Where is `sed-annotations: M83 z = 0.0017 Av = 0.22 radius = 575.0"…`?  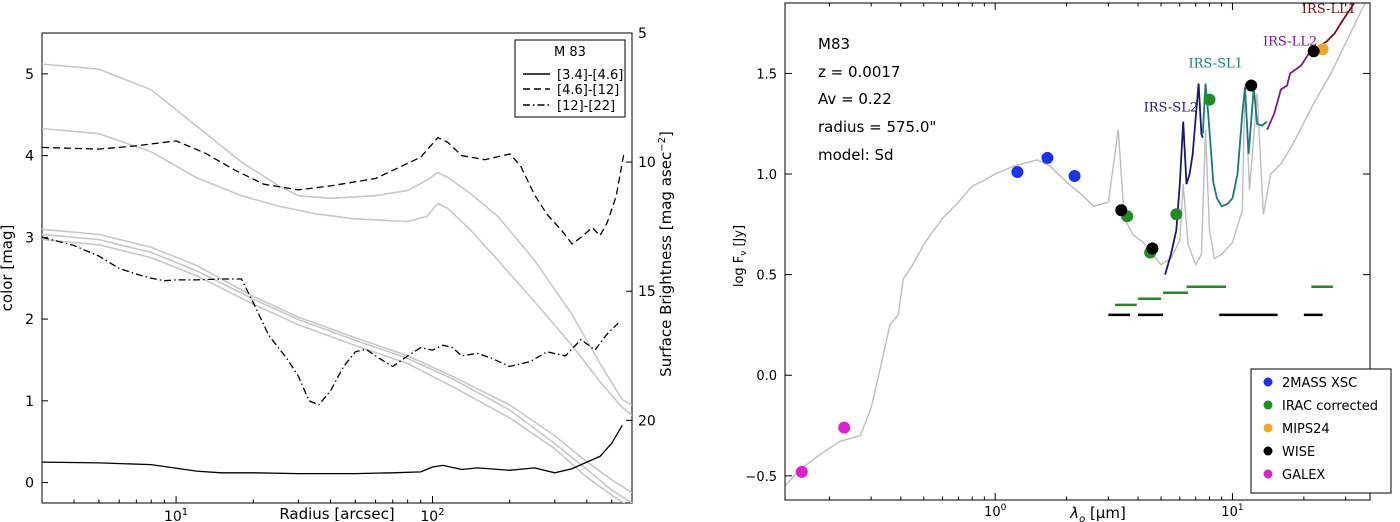
sed-annotations: M83 z = 0.0017 Av = 0.22 radius = 575.0"… is located at coordinates (877, 99).